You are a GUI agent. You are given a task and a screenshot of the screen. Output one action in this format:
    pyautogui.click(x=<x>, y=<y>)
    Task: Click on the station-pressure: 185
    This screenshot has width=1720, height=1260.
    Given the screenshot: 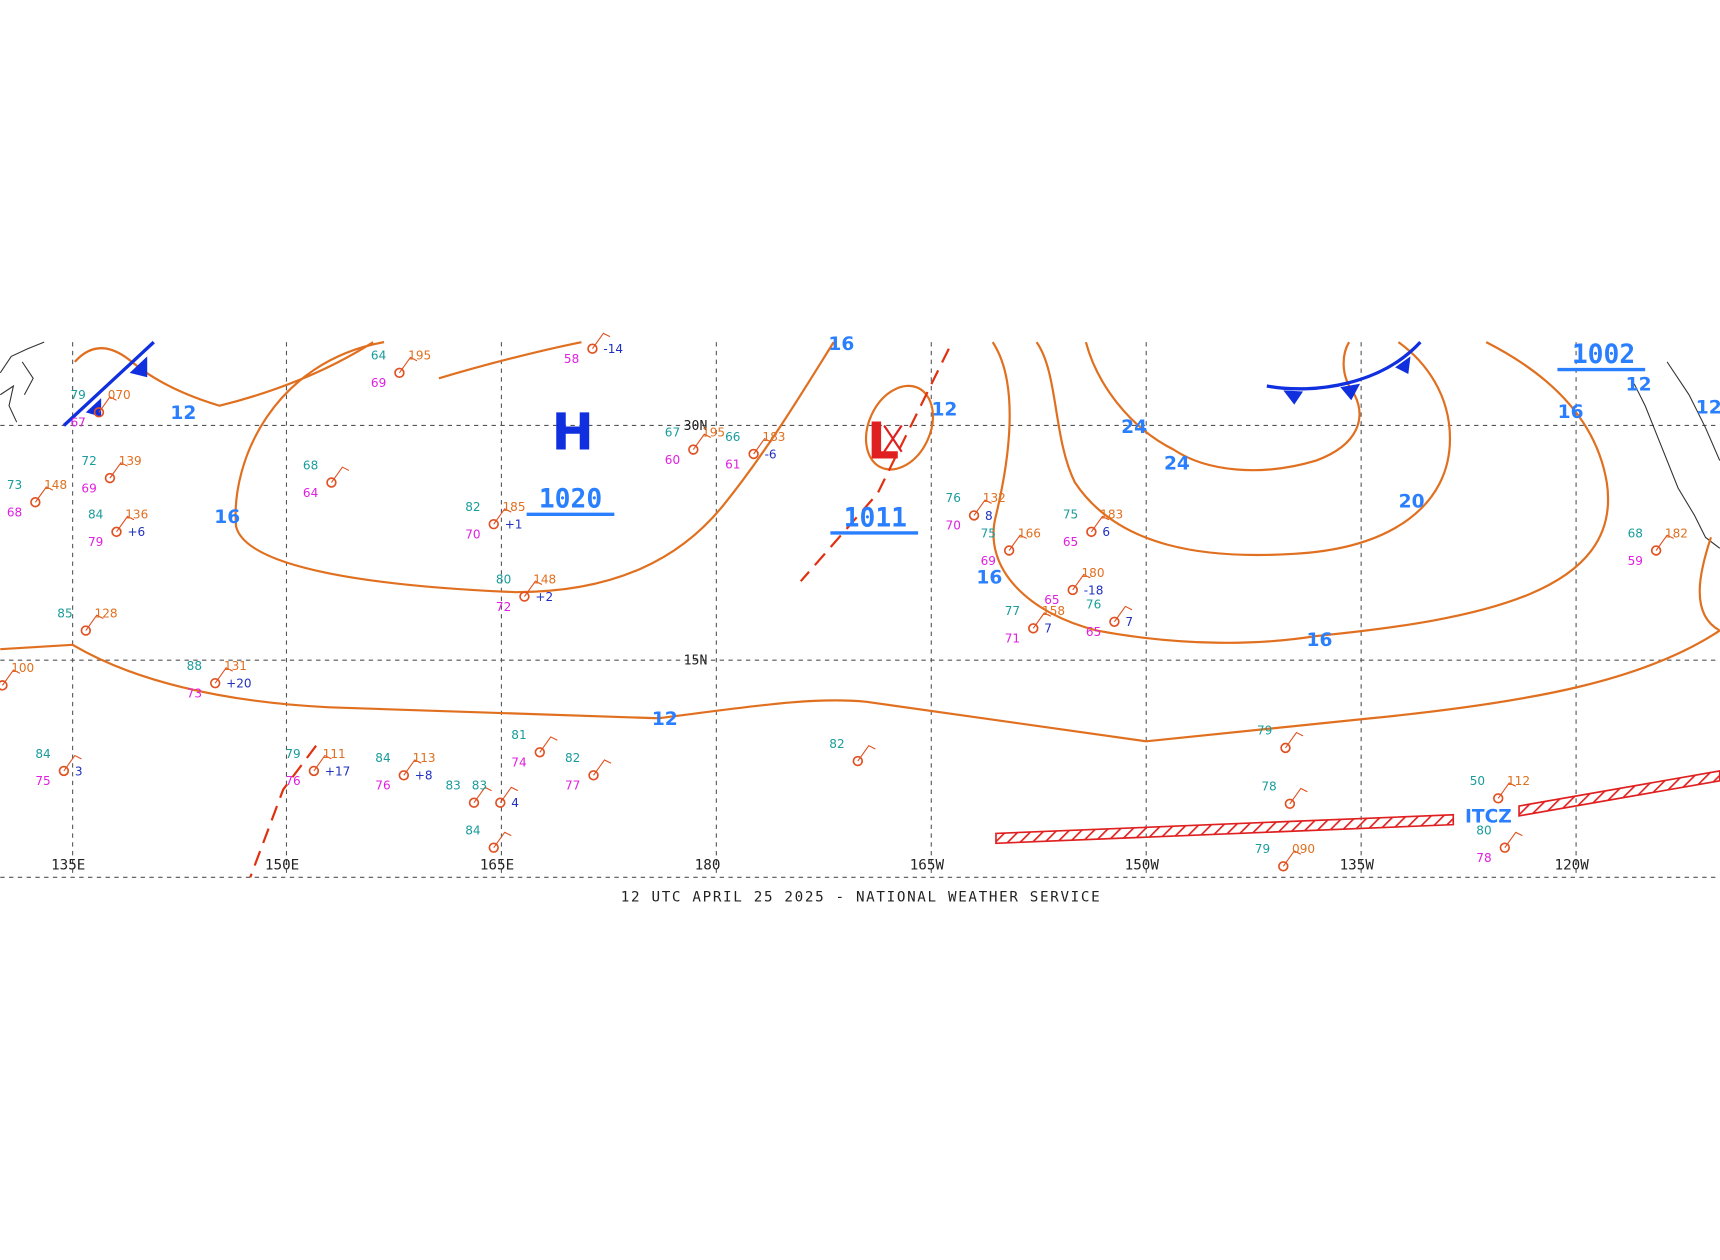 What is the action you would take?
    pyautogui.click(x=514, y=507)
    